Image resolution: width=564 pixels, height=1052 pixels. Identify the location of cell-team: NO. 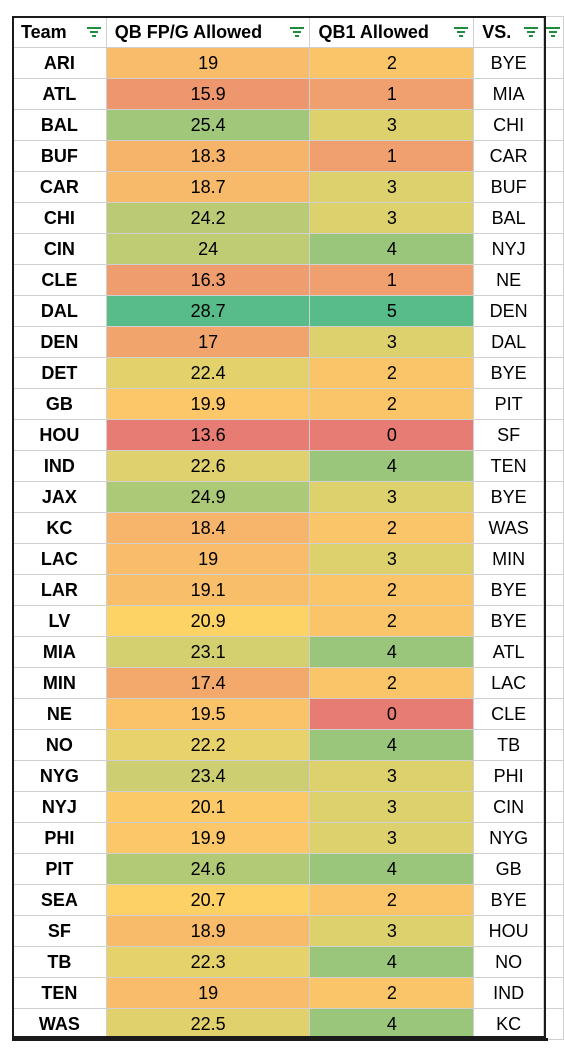
(59, 745).